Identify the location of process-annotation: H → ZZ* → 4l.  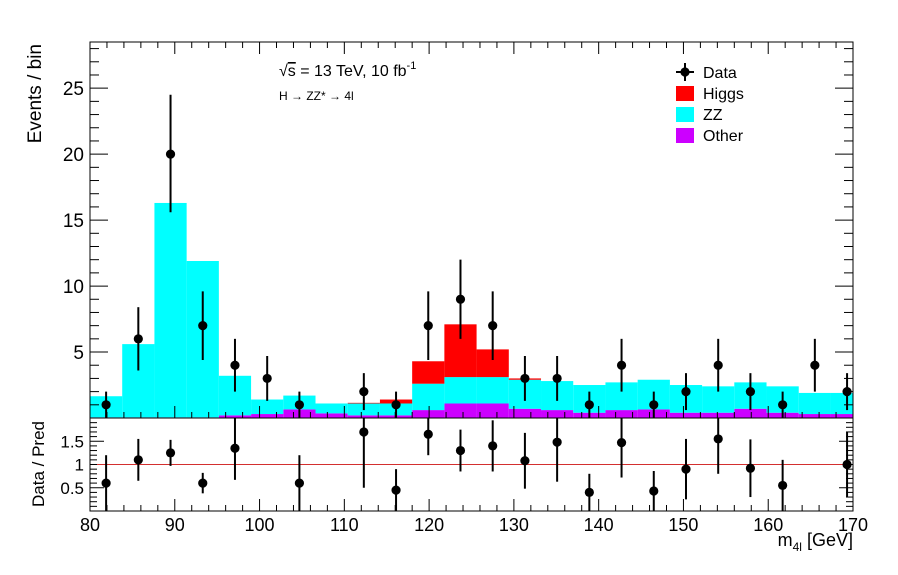
(316, 96).